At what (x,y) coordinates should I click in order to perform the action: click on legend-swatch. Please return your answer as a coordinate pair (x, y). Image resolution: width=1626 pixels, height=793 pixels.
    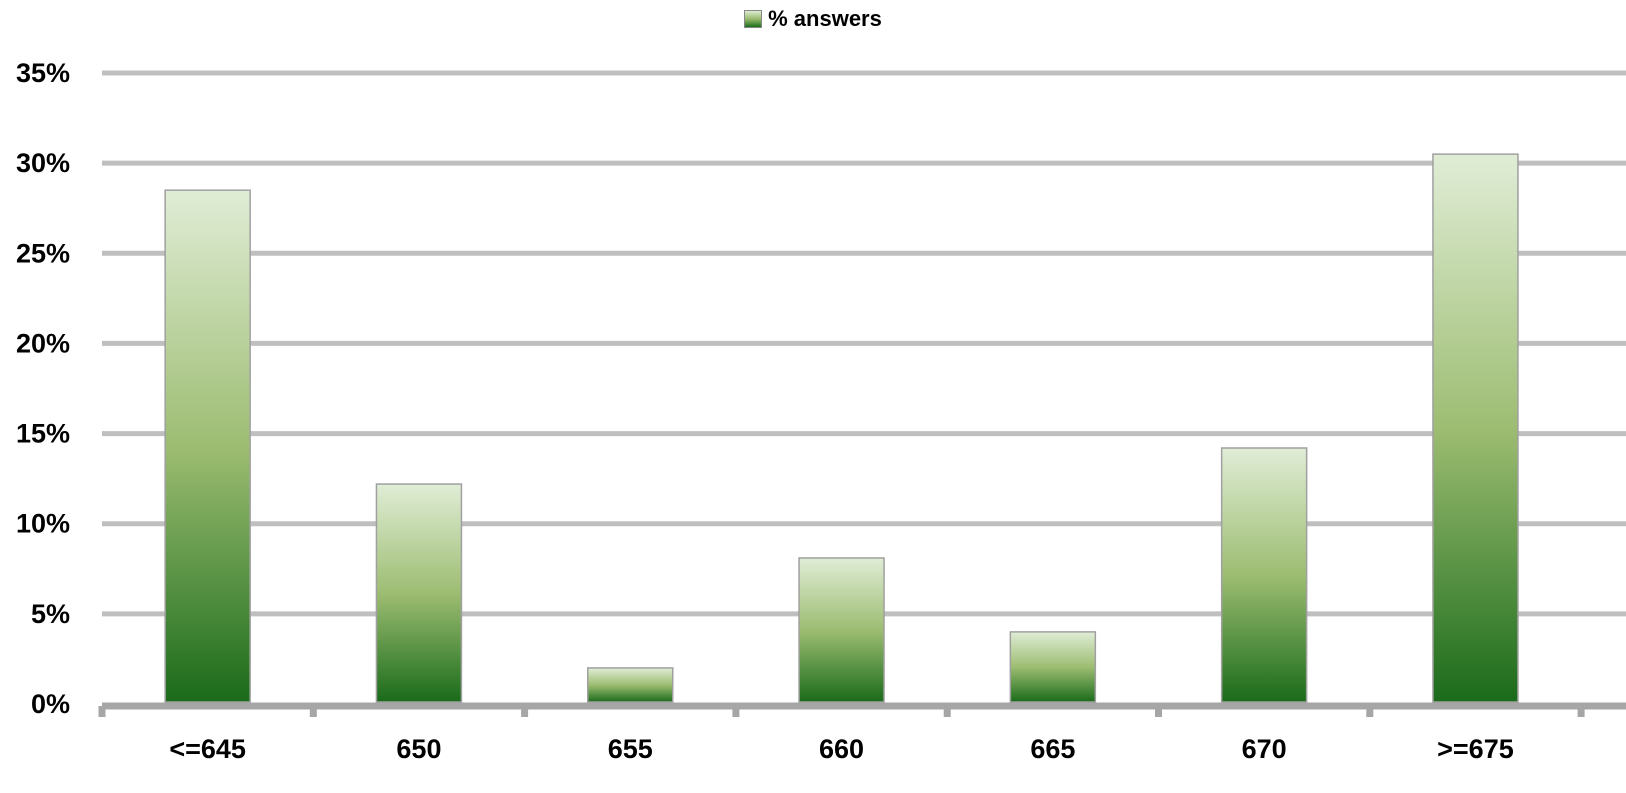
    Looking at the image, I should click on (753, 19).